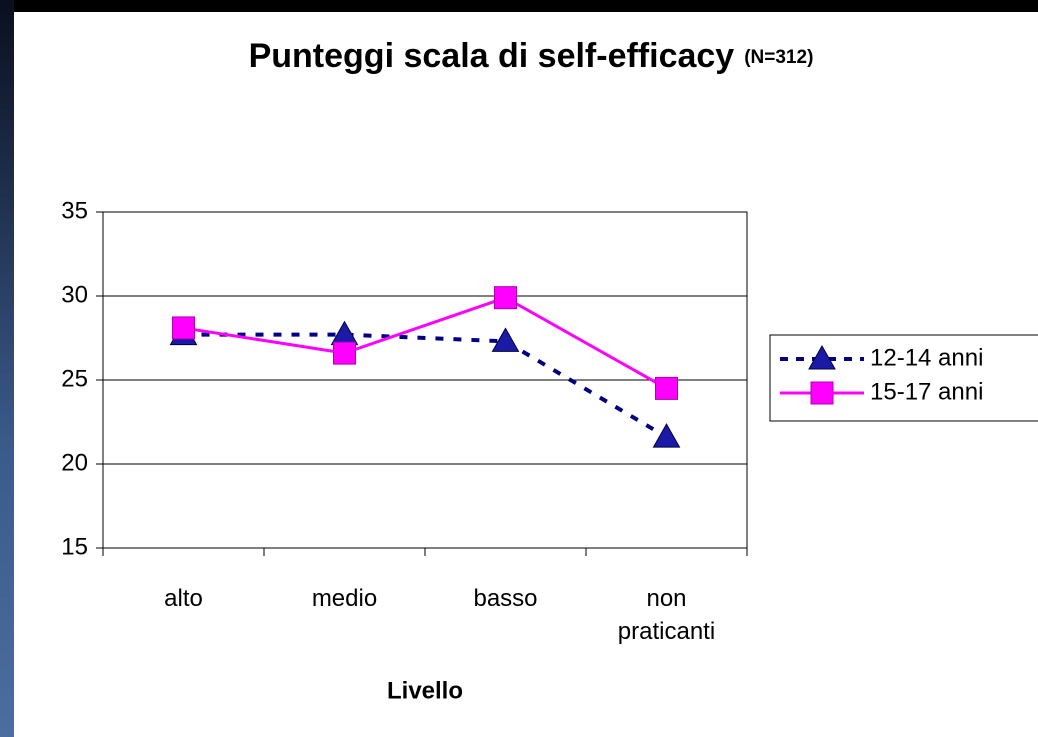 The width and height of the screenshot is (1038, 737). What do you see at coordinates (926, 391) in the screenshot?
I see `legend-label: 15-17 anni` at bounding box center [926, 391].